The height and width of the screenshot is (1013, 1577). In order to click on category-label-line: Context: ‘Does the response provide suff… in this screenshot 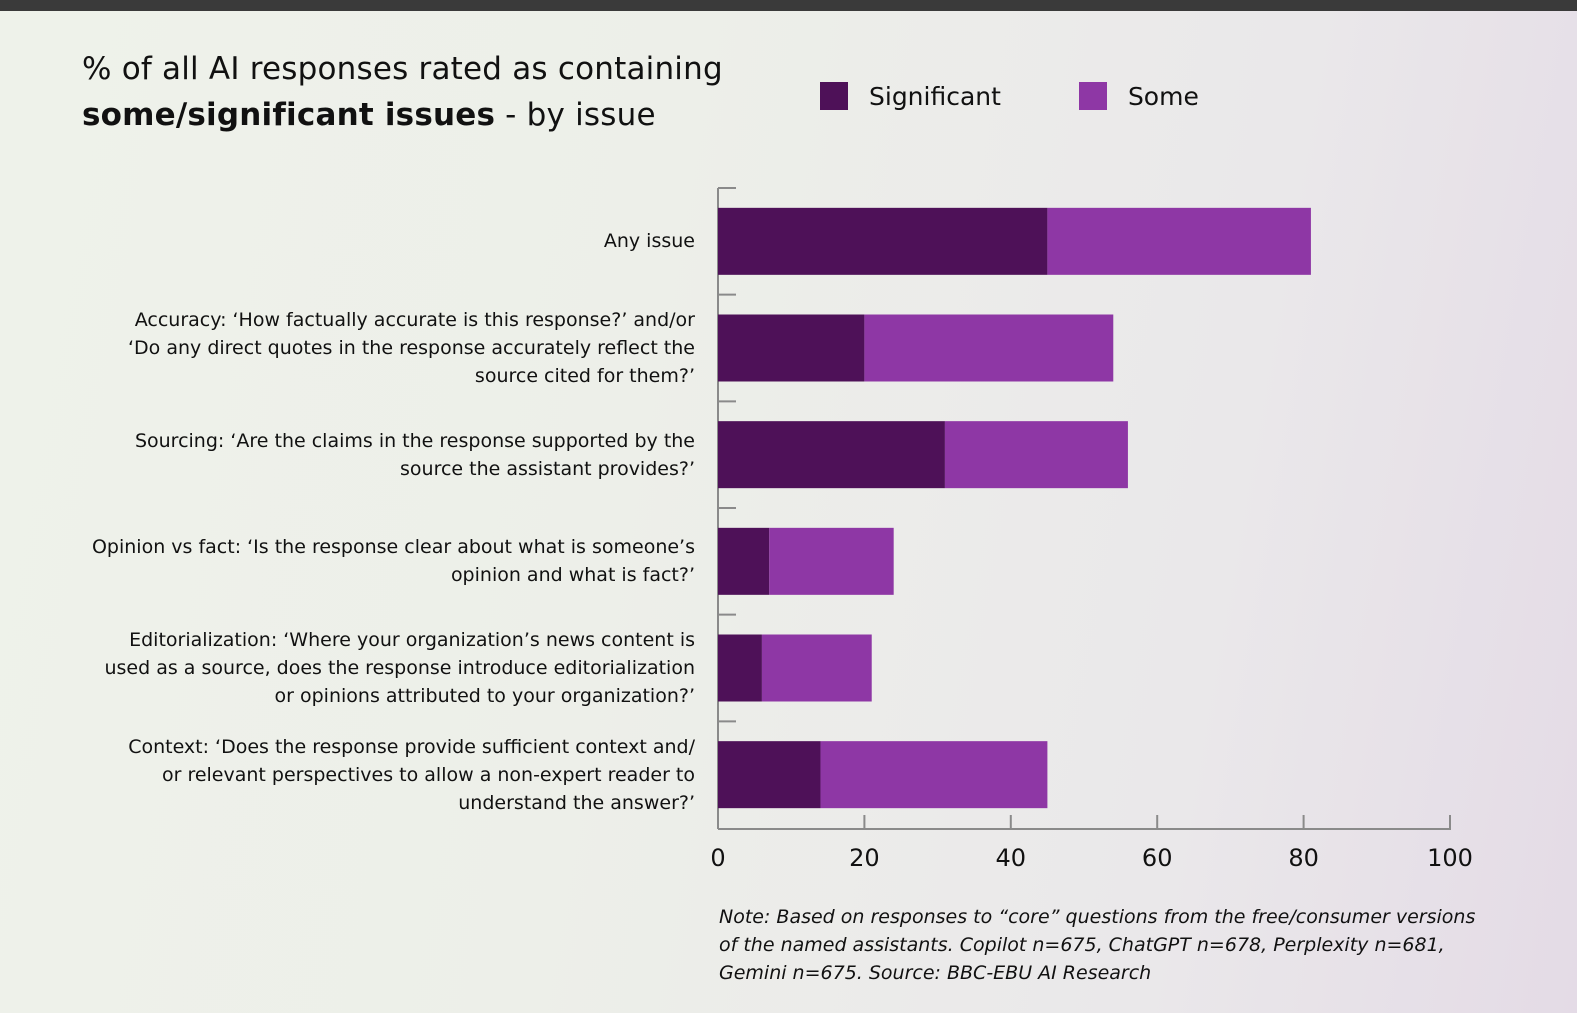, I will do `click(411, 746)`.